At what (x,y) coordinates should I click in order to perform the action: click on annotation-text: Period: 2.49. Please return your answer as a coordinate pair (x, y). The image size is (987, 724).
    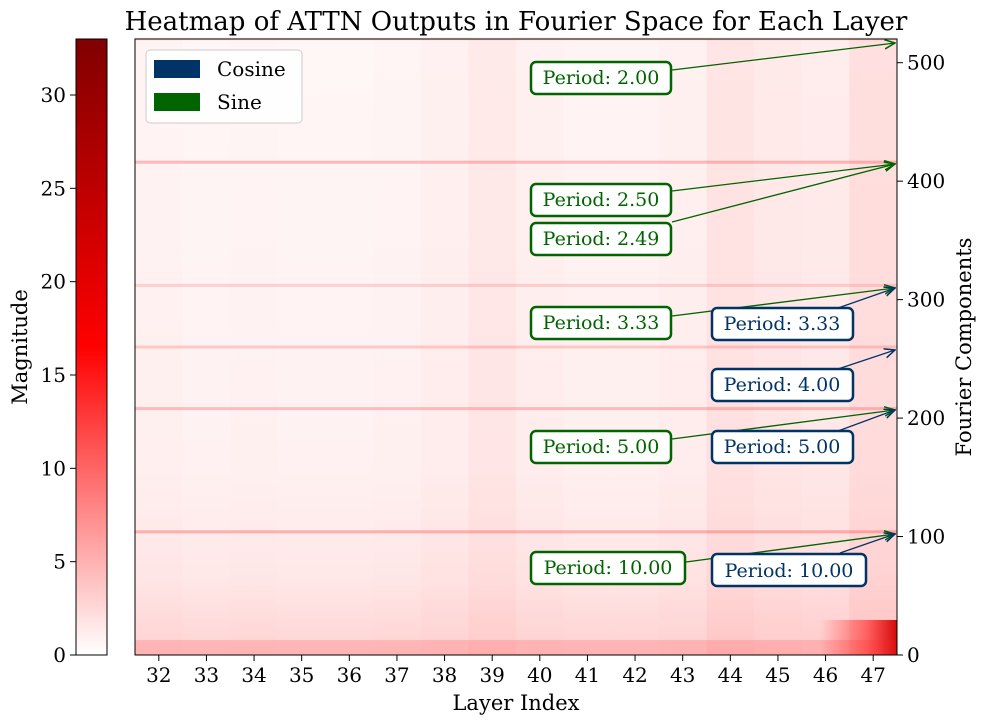
    Looking at the image, I should click on (601, 239).